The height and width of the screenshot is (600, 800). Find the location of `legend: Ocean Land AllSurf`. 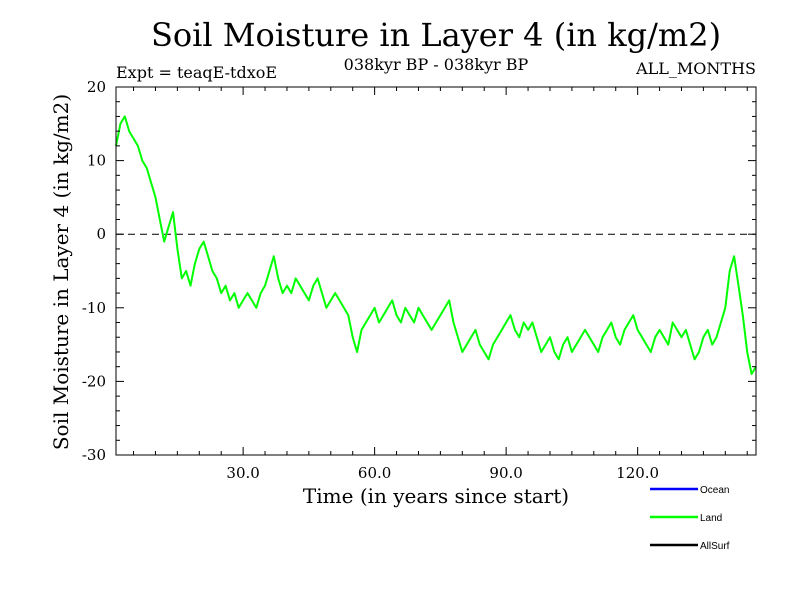

legend: Ocean Land AllSurf is located at coordinates (690, 518).